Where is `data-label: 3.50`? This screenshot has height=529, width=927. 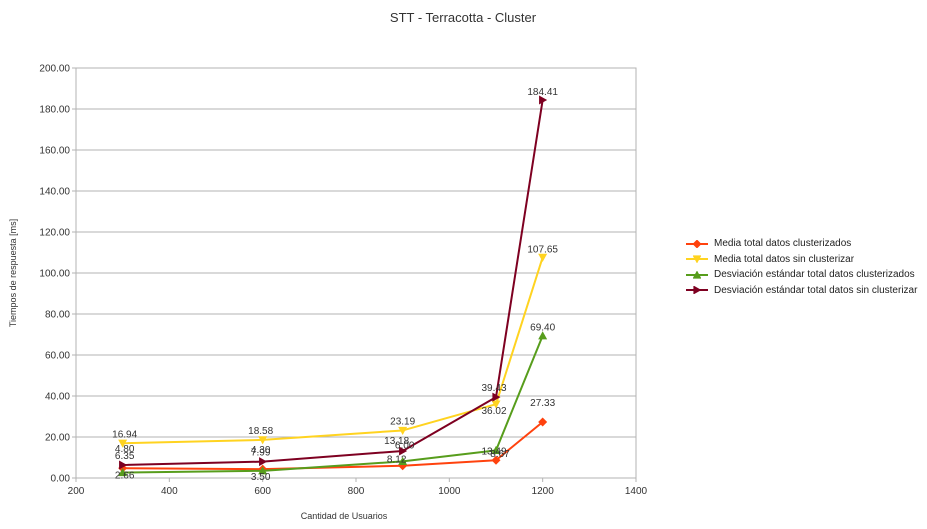
data-label: 3.50 is located at coordinates (261, 477).